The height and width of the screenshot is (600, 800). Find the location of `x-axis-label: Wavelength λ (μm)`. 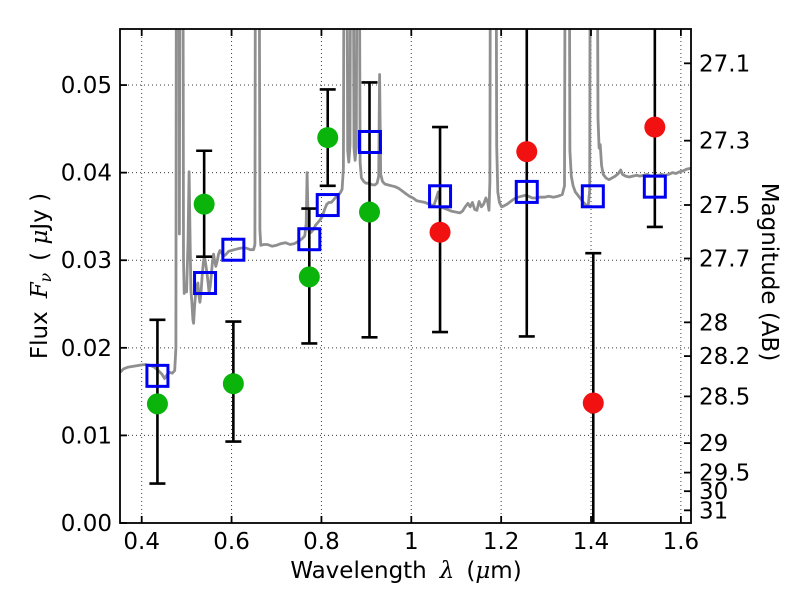

x-axis-label: Wavelength λ (μm) is located at coordinates (405, 571).